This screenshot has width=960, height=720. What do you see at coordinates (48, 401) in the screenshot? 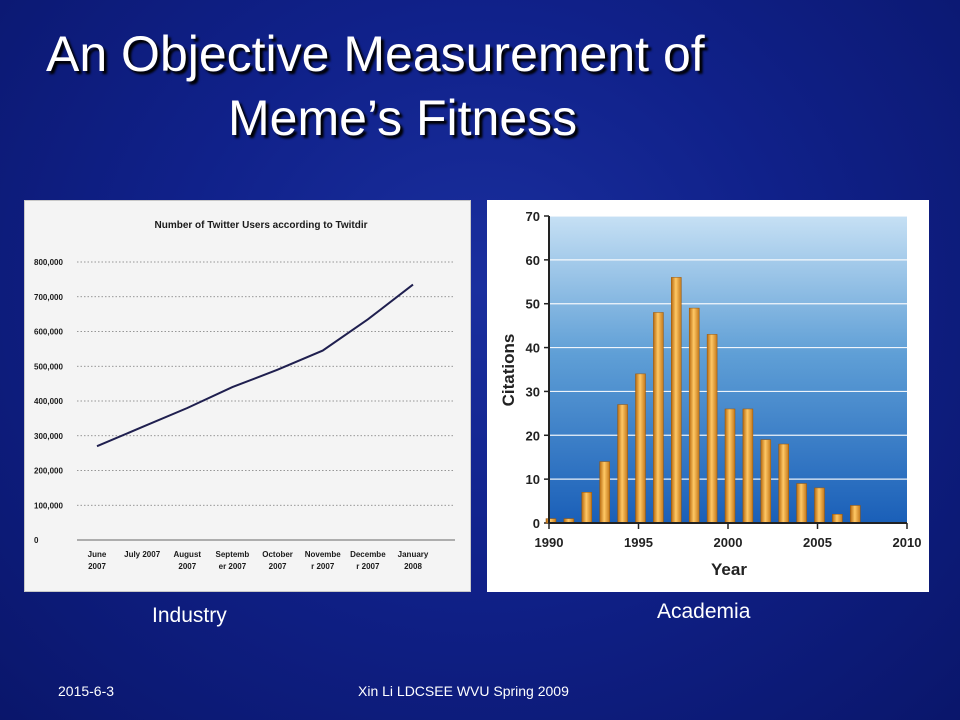
I see `y-tick-label: 400,000` at bounding box center [48, 401].